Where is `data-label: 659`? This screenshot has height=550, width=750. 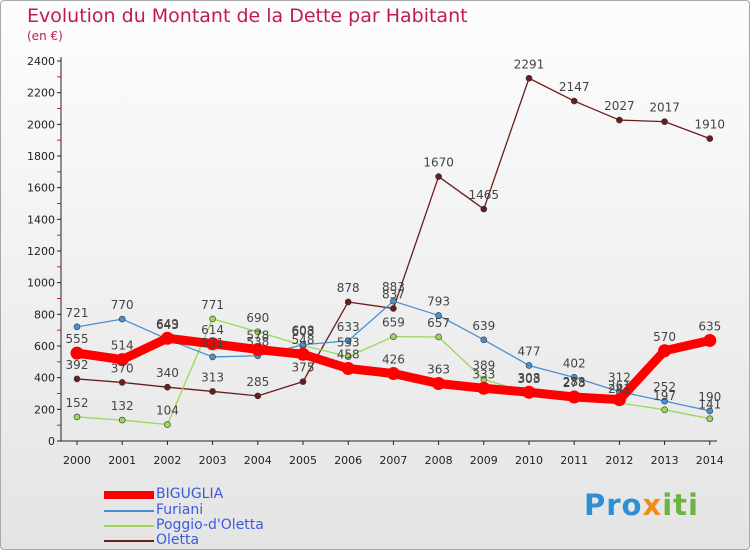
data-label: 659 is located at coordinates (393, 323).